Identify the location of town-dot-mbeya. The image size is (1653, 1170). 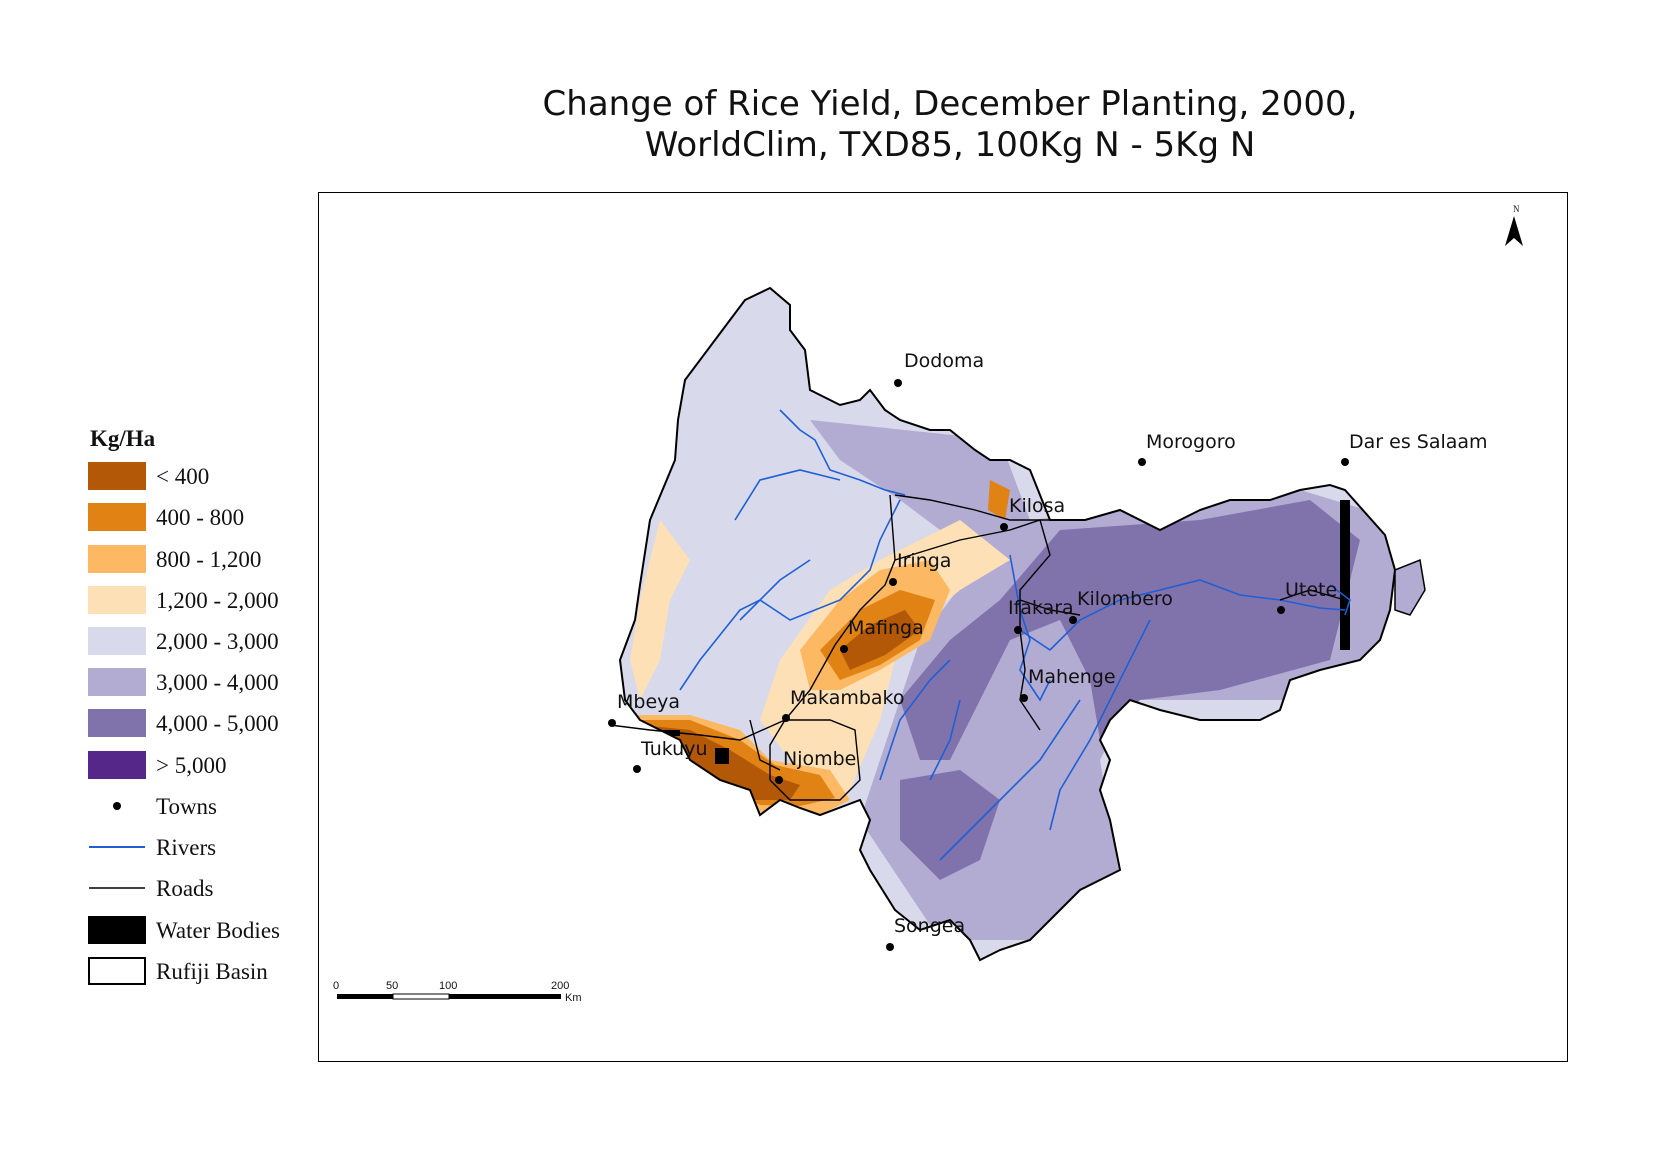
(612, 723).